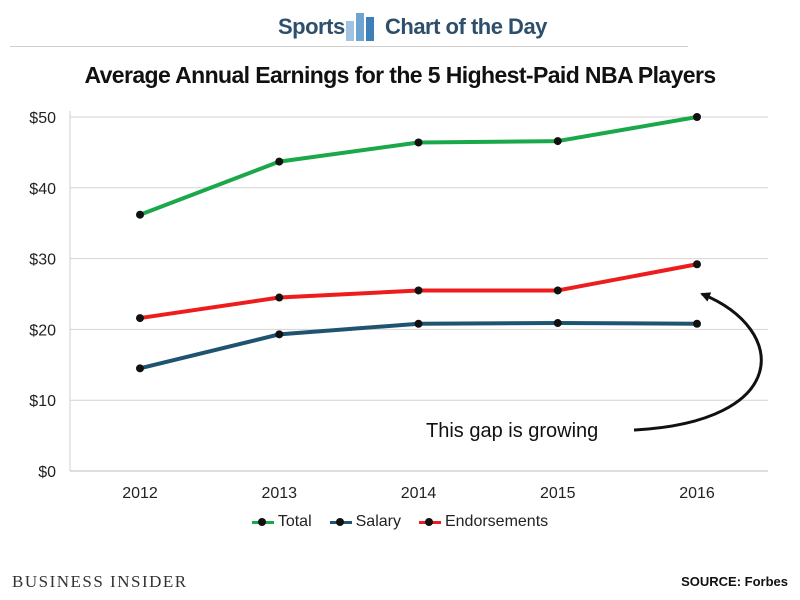 This screenshot has height=600, width=800. Describe the element at coordinates (558, 493) in the screenshot. I see `x-tick-label: 2015` at that location.